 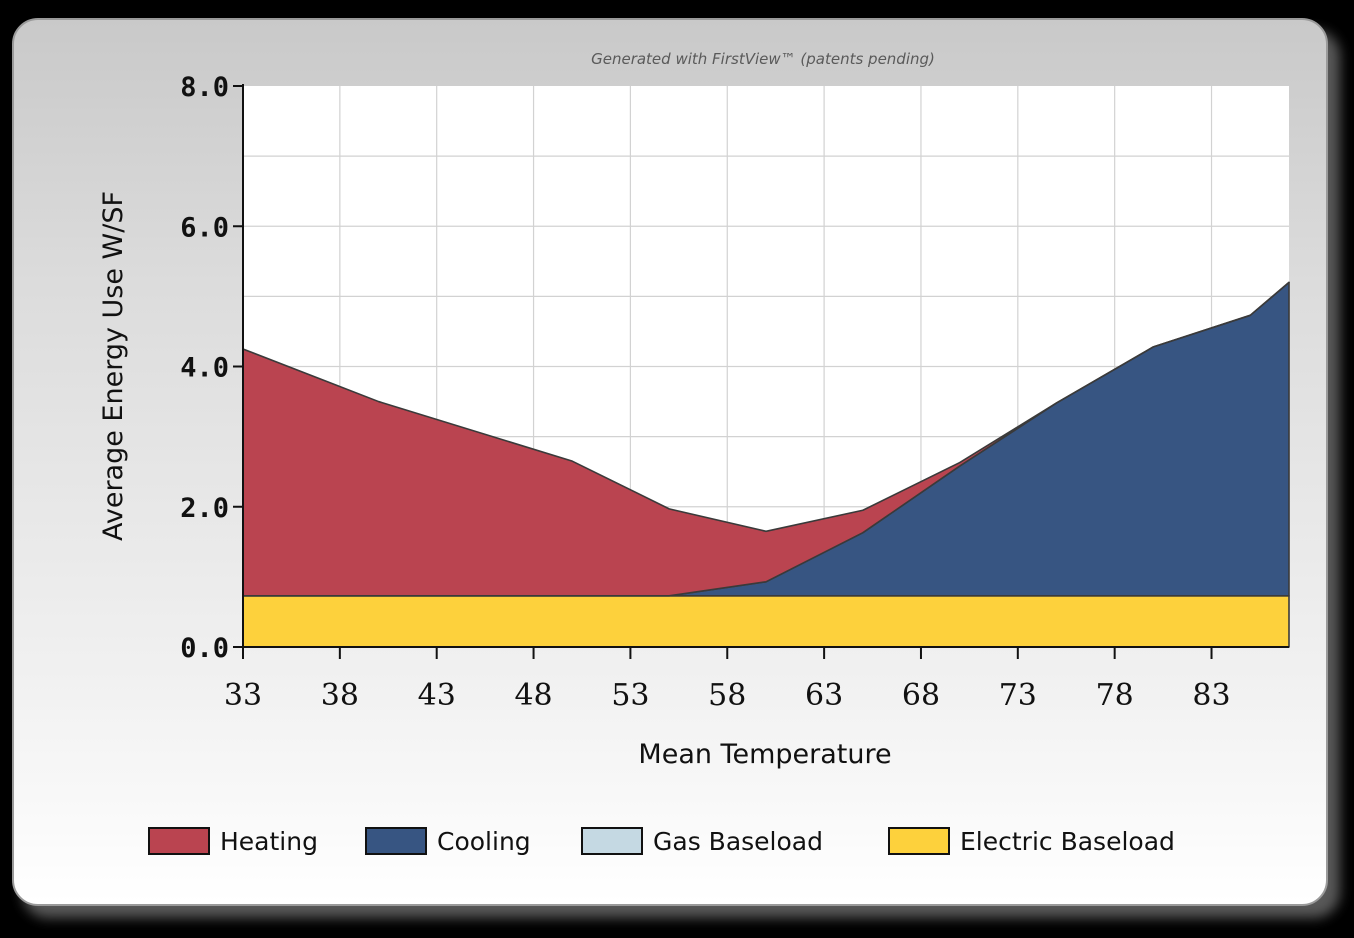 I want to click on legend-item-cooling: Cooling, so click(x=448, y=841).